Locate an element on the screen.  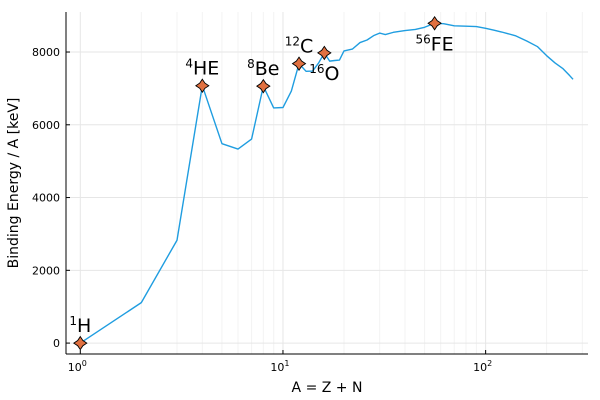
x-tick-label: 10⁰ is located at coordinates (77, 366).